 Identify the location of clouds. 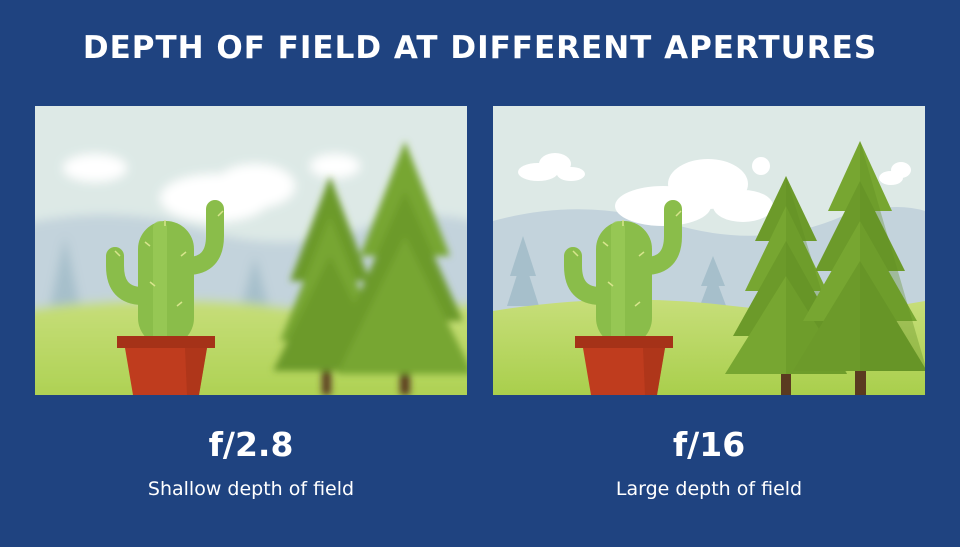
(714, 189).